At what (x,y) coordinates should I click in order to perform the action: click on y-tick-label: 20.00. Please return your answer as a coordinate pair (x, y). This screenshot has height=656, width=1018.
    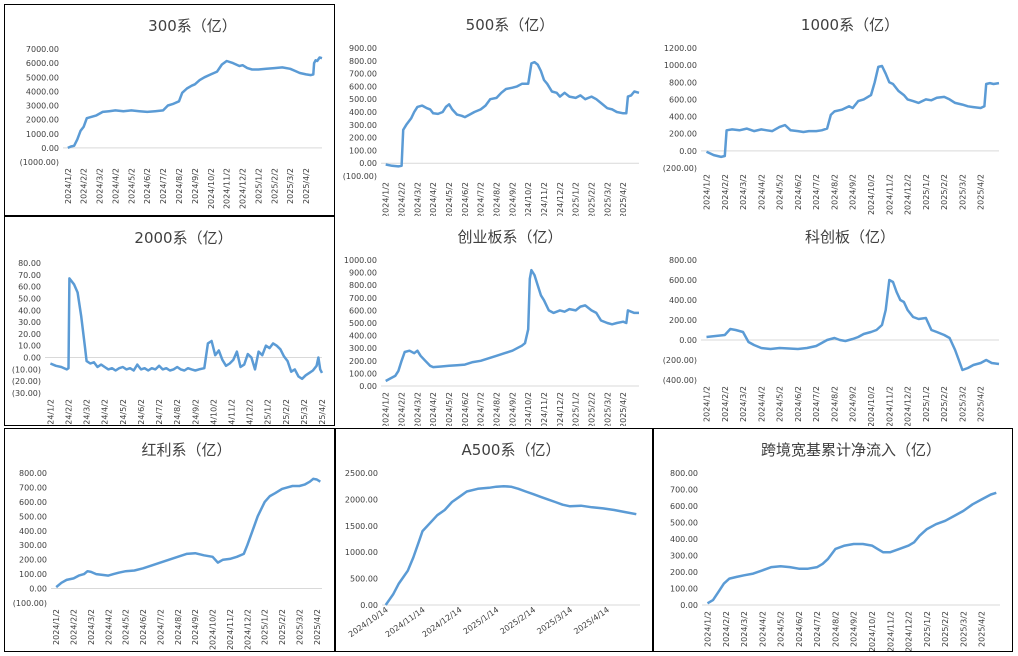
    Looking at the image, I should click on (29, 334).